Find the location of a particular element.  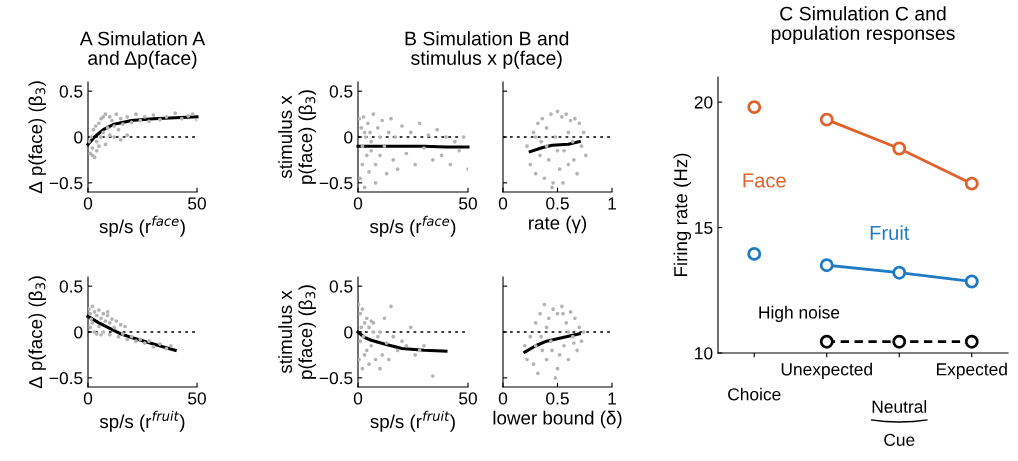

x-tick-label: Unexpected is located at coordinates (826, 370).